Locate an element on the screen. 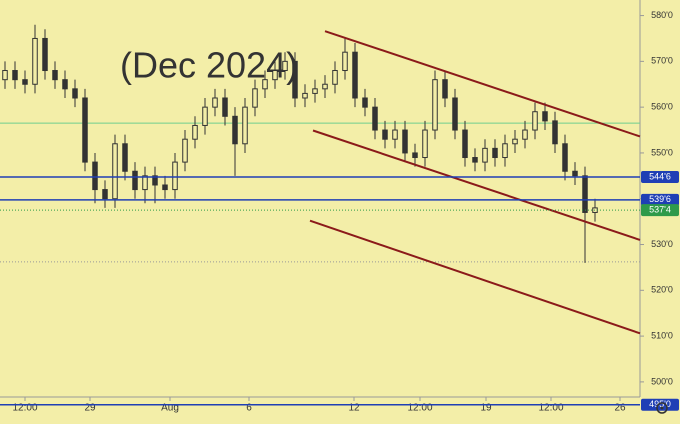 The height and width of the screenshot is (424, 680). x-tick-label: 6 is located at coordinates (249, 408).